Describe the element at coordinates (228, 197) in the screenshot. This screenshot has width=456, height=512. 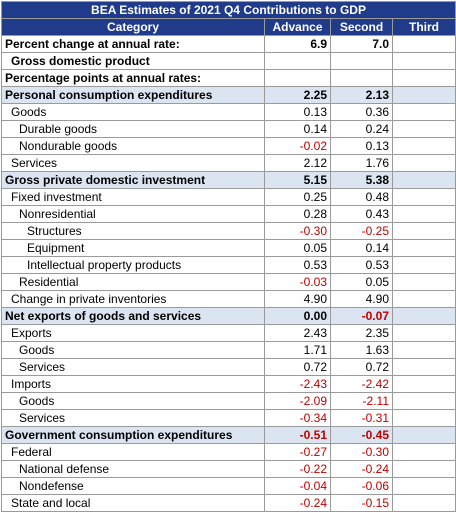
I see `table-row: Fixed investment 0.25 0.48` at that location.